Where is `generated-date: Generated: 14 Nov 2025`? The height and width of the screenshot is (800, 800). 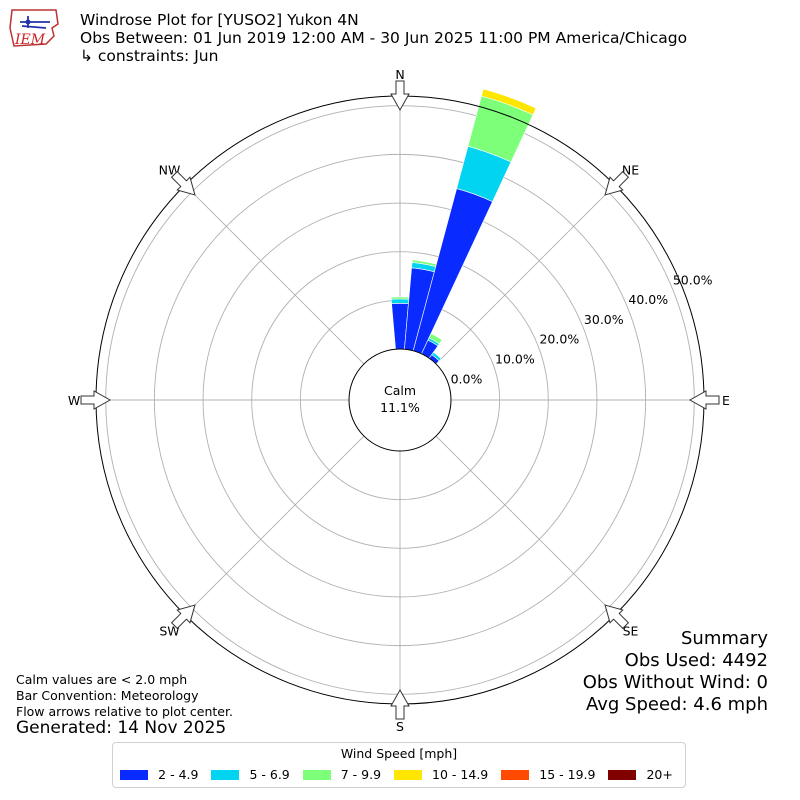 generated-date: Generated: 14 Nov 2025 is located at coordinates (121, 728).